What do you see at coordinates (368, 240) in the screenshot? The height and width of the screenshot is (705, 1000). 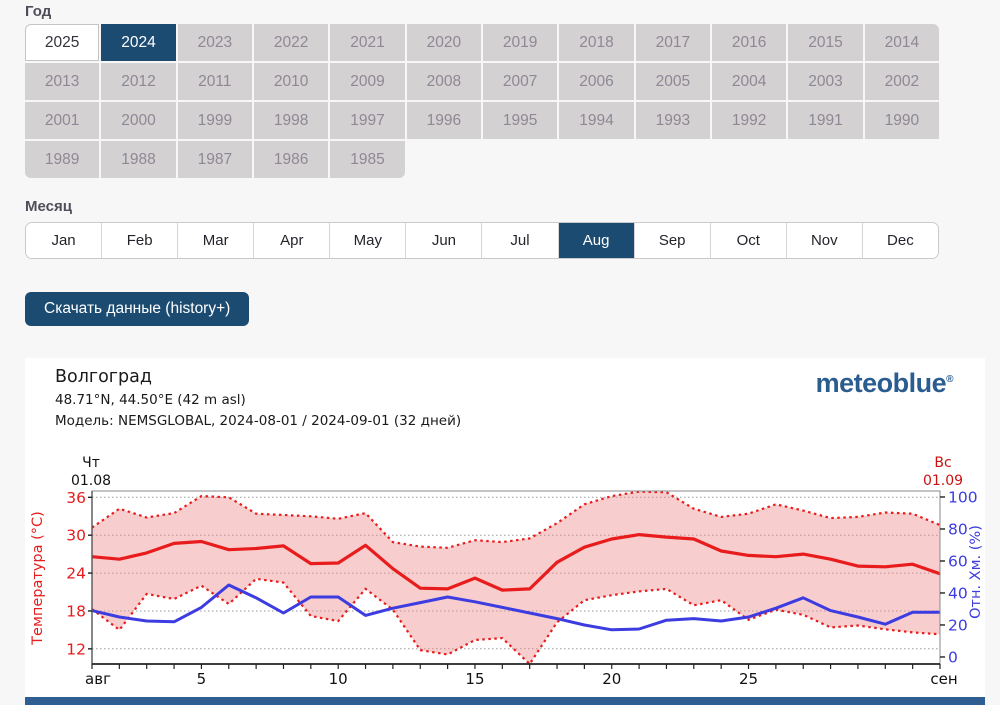 I see `month-cell-may: May` at bounding box center [368, 240].